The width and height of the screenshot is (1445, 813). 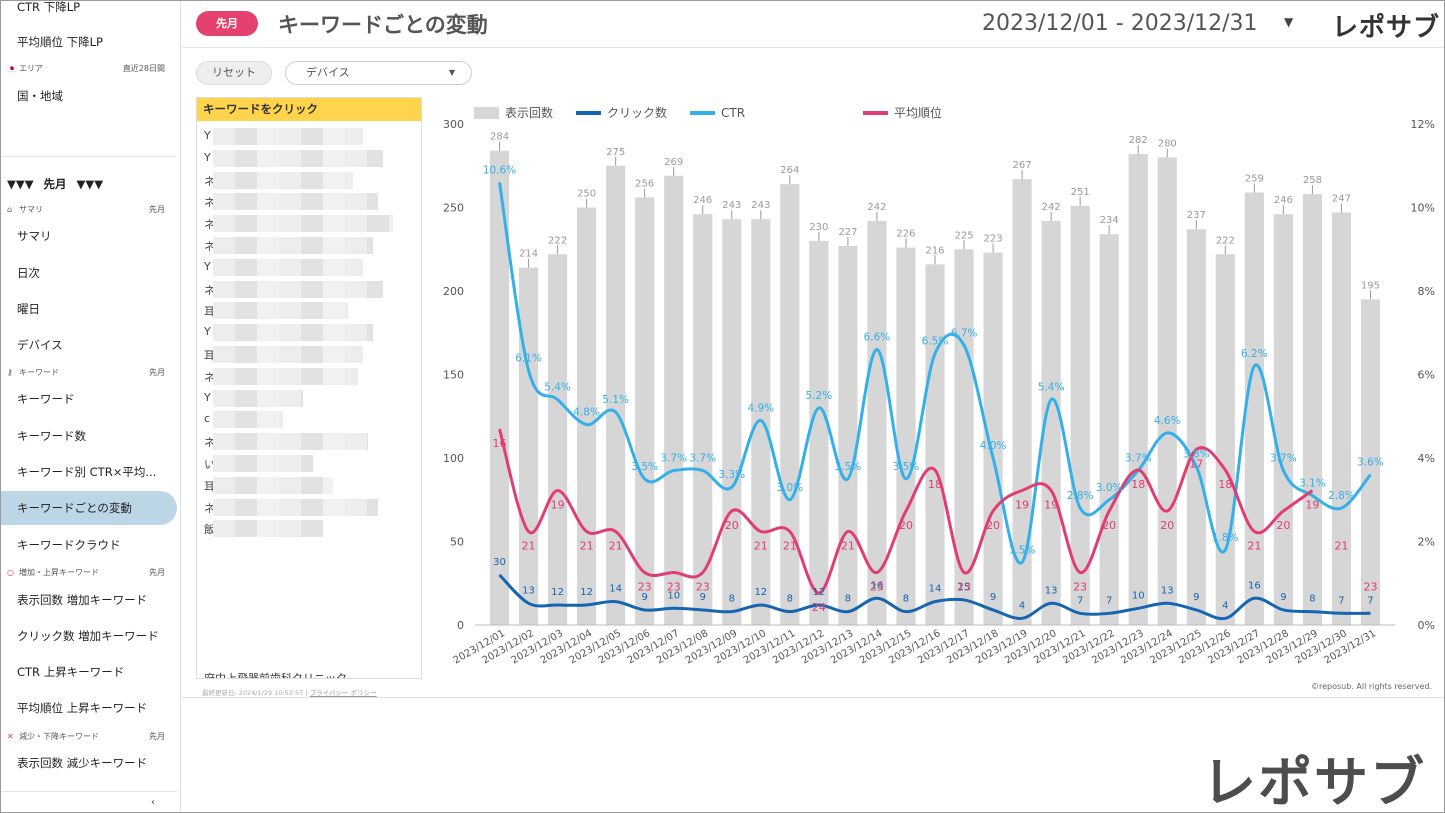 What do you see at coordinates (934, 250) in the screenshot?
I see `impressions-data-label: 216` at bounding box center [934, 250].